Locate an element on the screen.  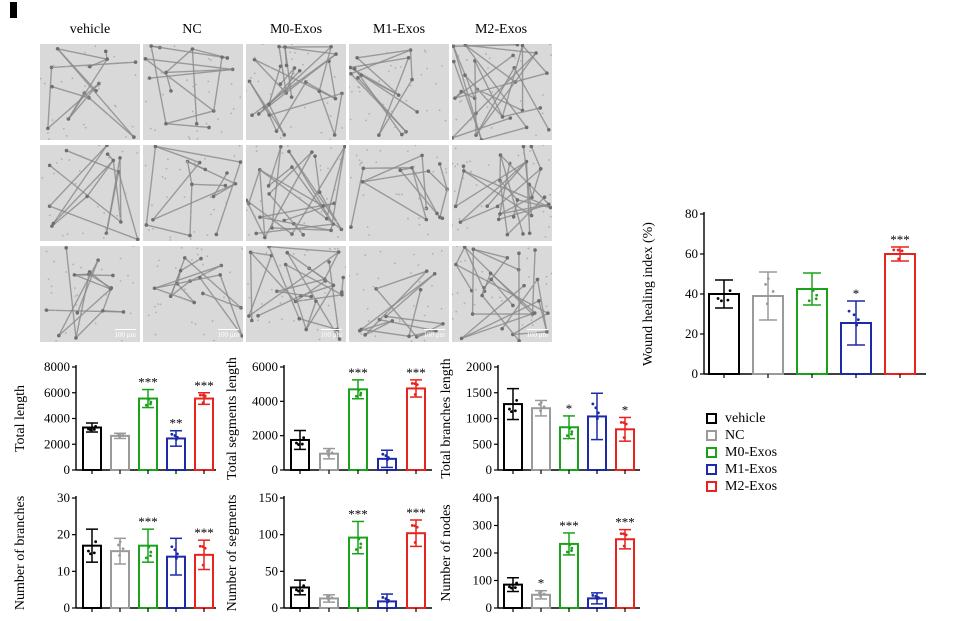
y-tick-label: 1500 is located at coordinates (479, 392).